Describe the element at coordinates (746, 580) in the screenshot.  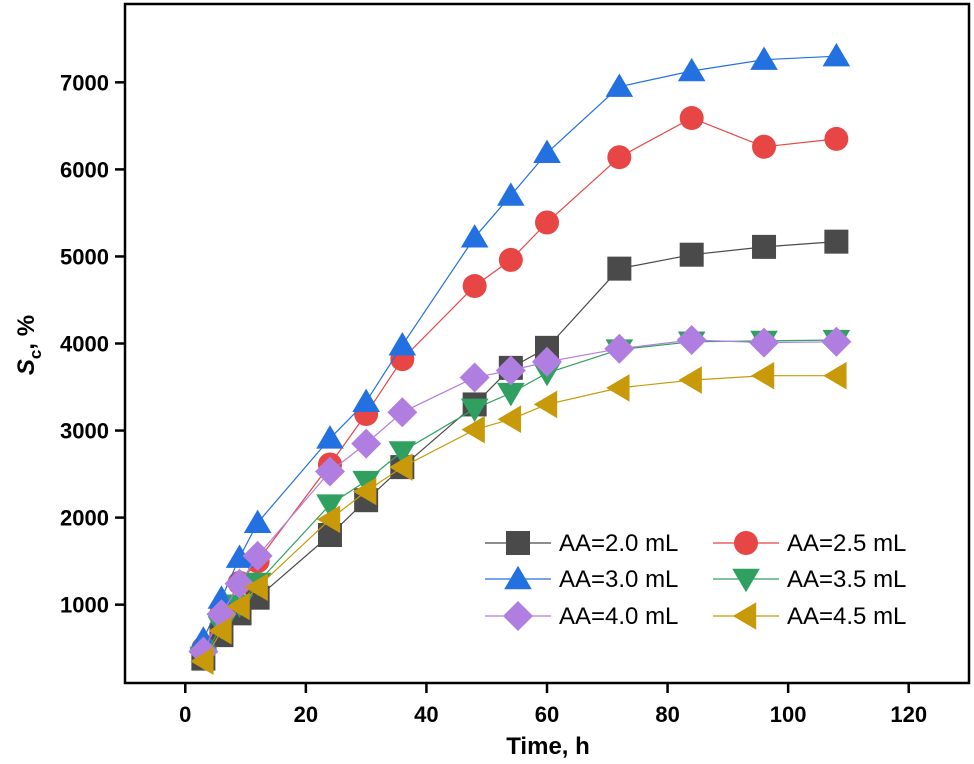
I see `legend-marker-aa-3-5-ml` at that location.